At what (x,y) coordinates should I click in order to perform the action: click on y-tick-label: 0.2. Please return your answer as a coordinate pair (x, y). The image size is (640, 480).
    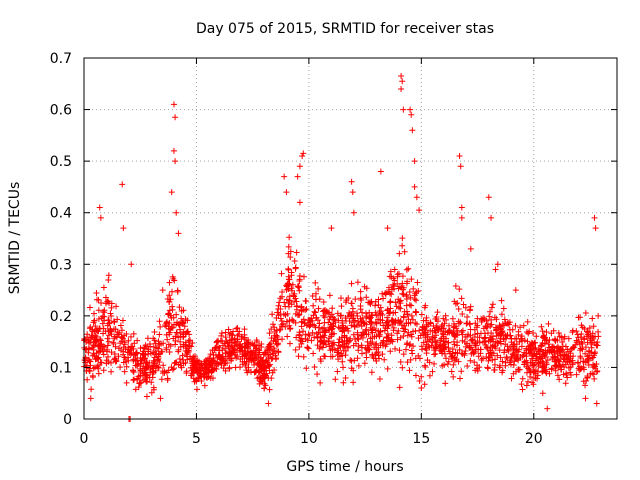
    Looking at the image, I should click on (61, 317).